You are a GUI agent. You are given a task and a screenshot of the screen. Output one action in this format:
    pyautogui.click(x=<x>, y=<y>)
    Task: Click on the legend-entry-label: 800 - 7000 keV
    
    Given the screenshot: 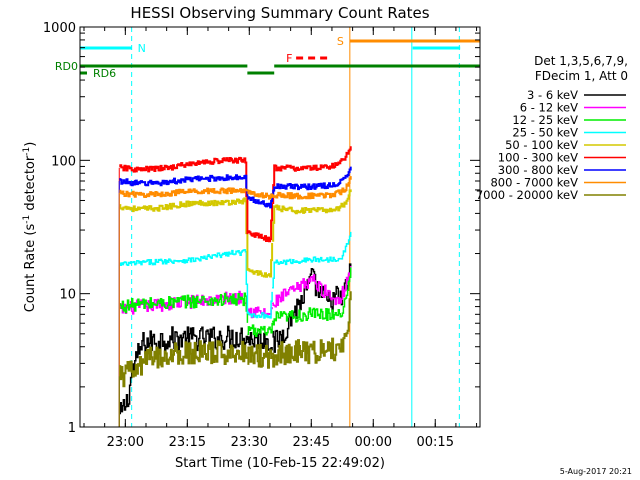 What is the action you would take?
    pyautogui.click(x=534, y=183)
    